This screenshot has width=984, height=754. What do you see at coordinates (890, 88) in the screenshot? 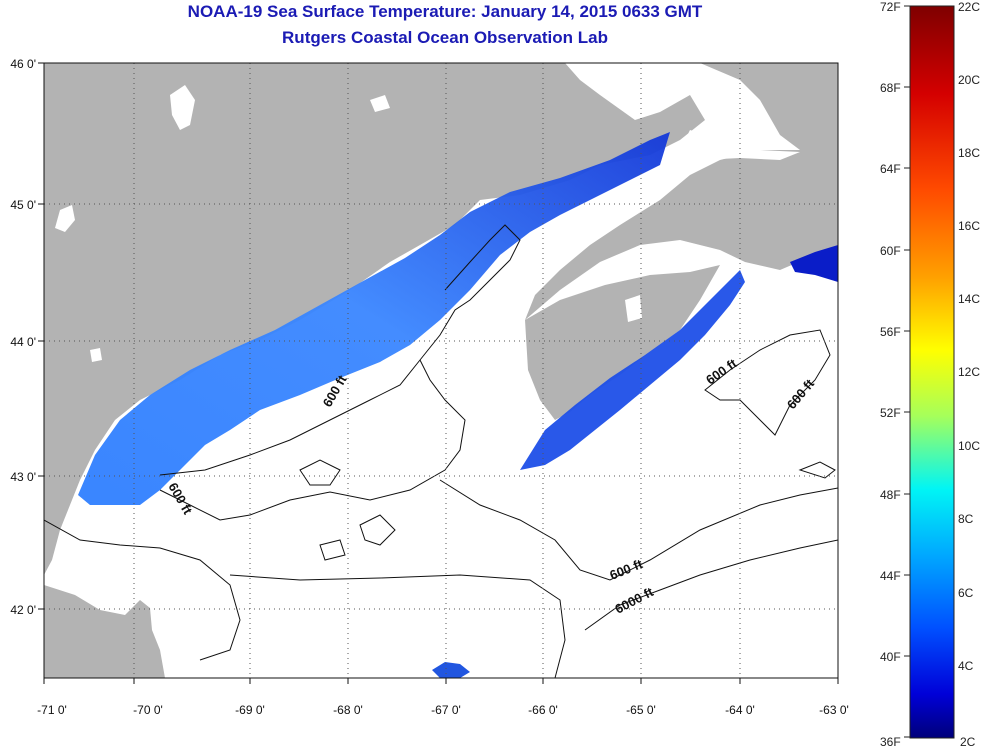
I see `colorbar-f-label: 68F` at bounding box center [890, 88].